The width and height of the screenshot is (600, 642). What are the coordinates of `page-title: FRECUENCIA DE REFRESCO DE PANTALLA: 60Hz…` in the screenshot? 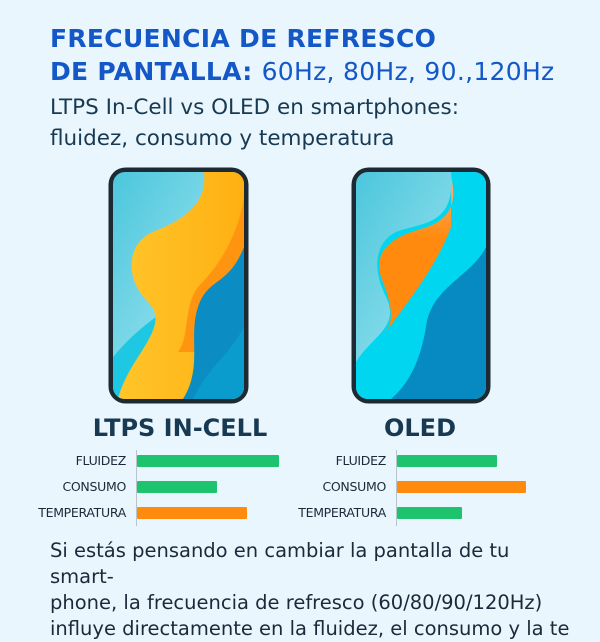 It's located at (302, 55).